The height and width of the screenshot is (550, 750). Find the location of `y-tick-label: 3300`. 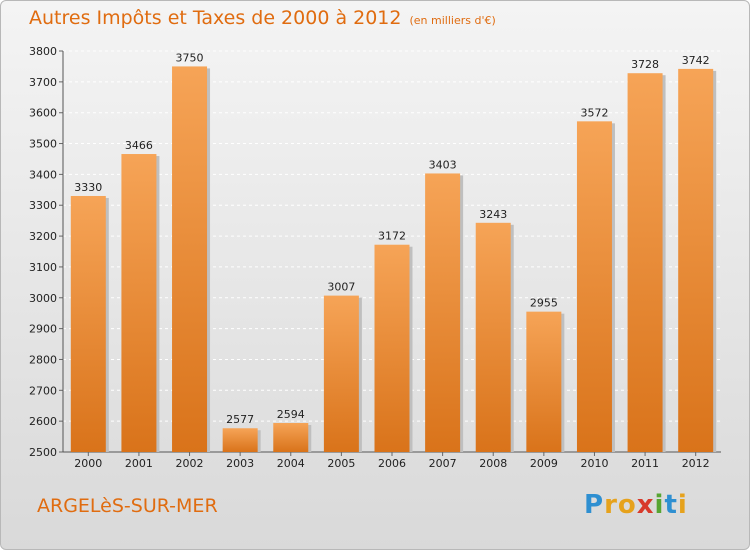

y-tick-label: 3300 is located at coordinates (43, 205).